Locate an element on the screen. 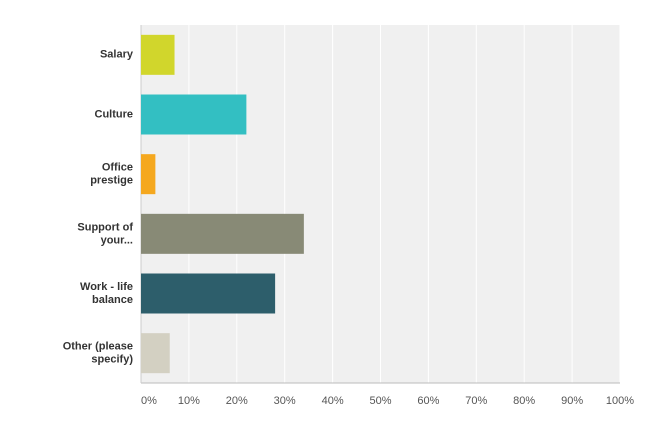 This screenshot has height=435, width=650. y-tick-label: Salary is located at coordinates (117, 55).